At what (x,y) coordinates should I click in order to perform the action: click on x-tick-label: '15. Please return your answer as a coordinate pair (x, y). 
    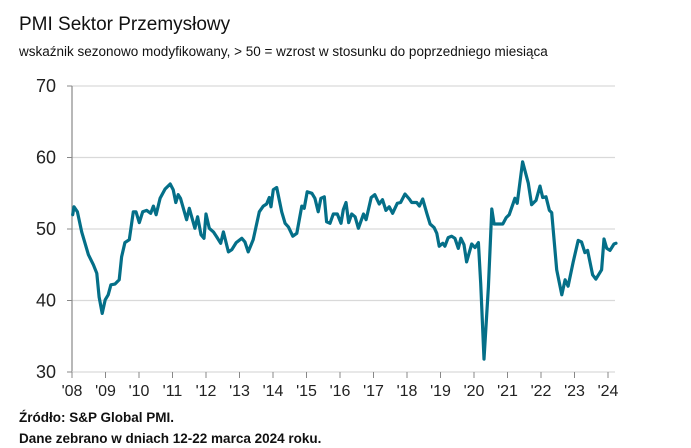
    Looking at the image, I should click on (306, 391).